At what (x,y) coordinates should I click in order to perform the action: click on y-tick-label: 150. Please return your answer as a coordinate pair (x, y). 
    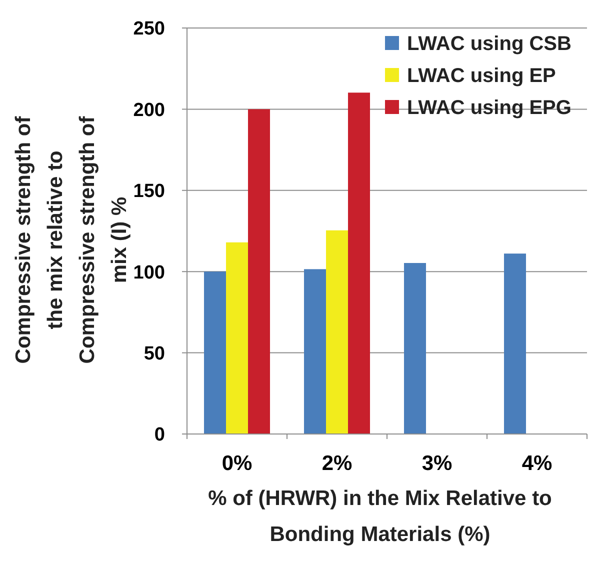
    Looking at the image, I should click on (149, 191).